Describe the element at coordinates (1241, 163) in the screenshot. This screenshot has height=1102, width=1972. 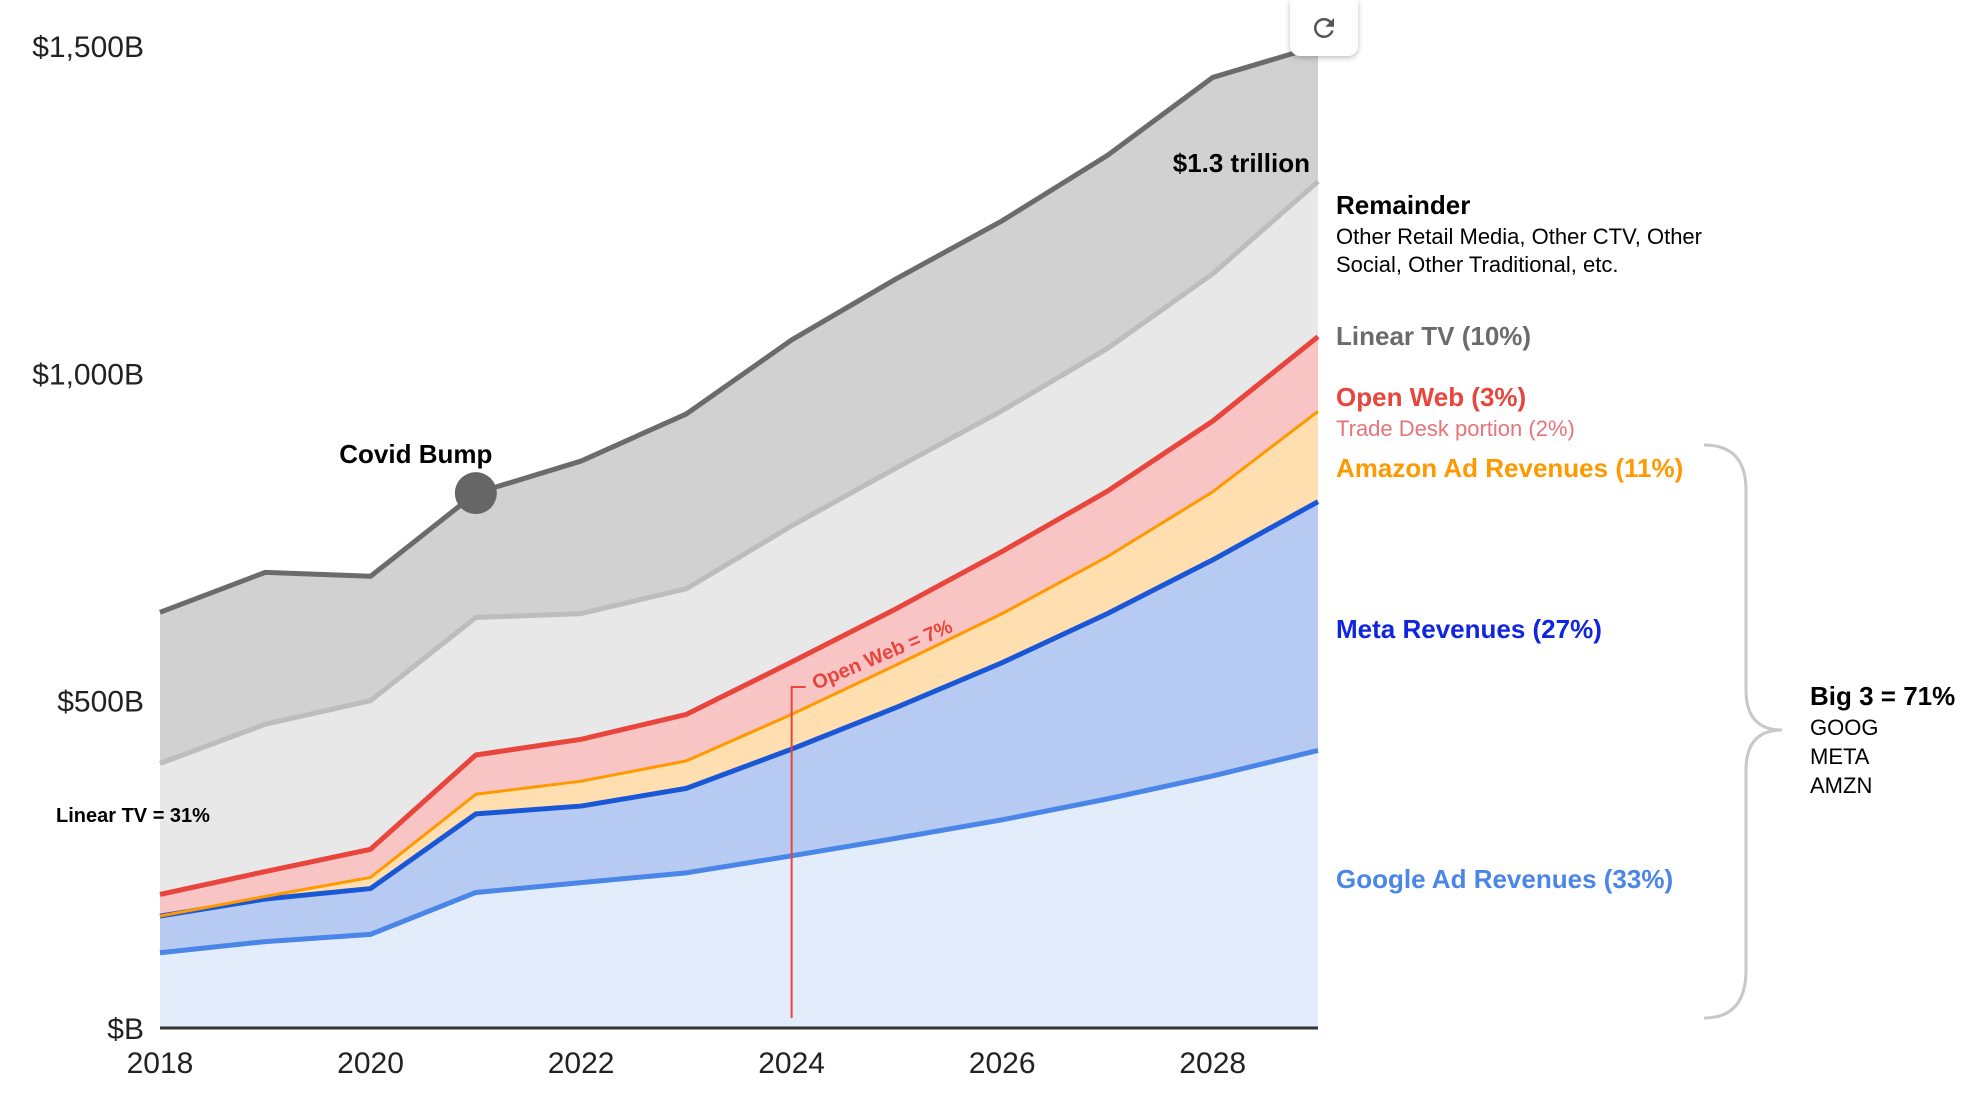
I see `total-label: $1.3 trillion` at that location.